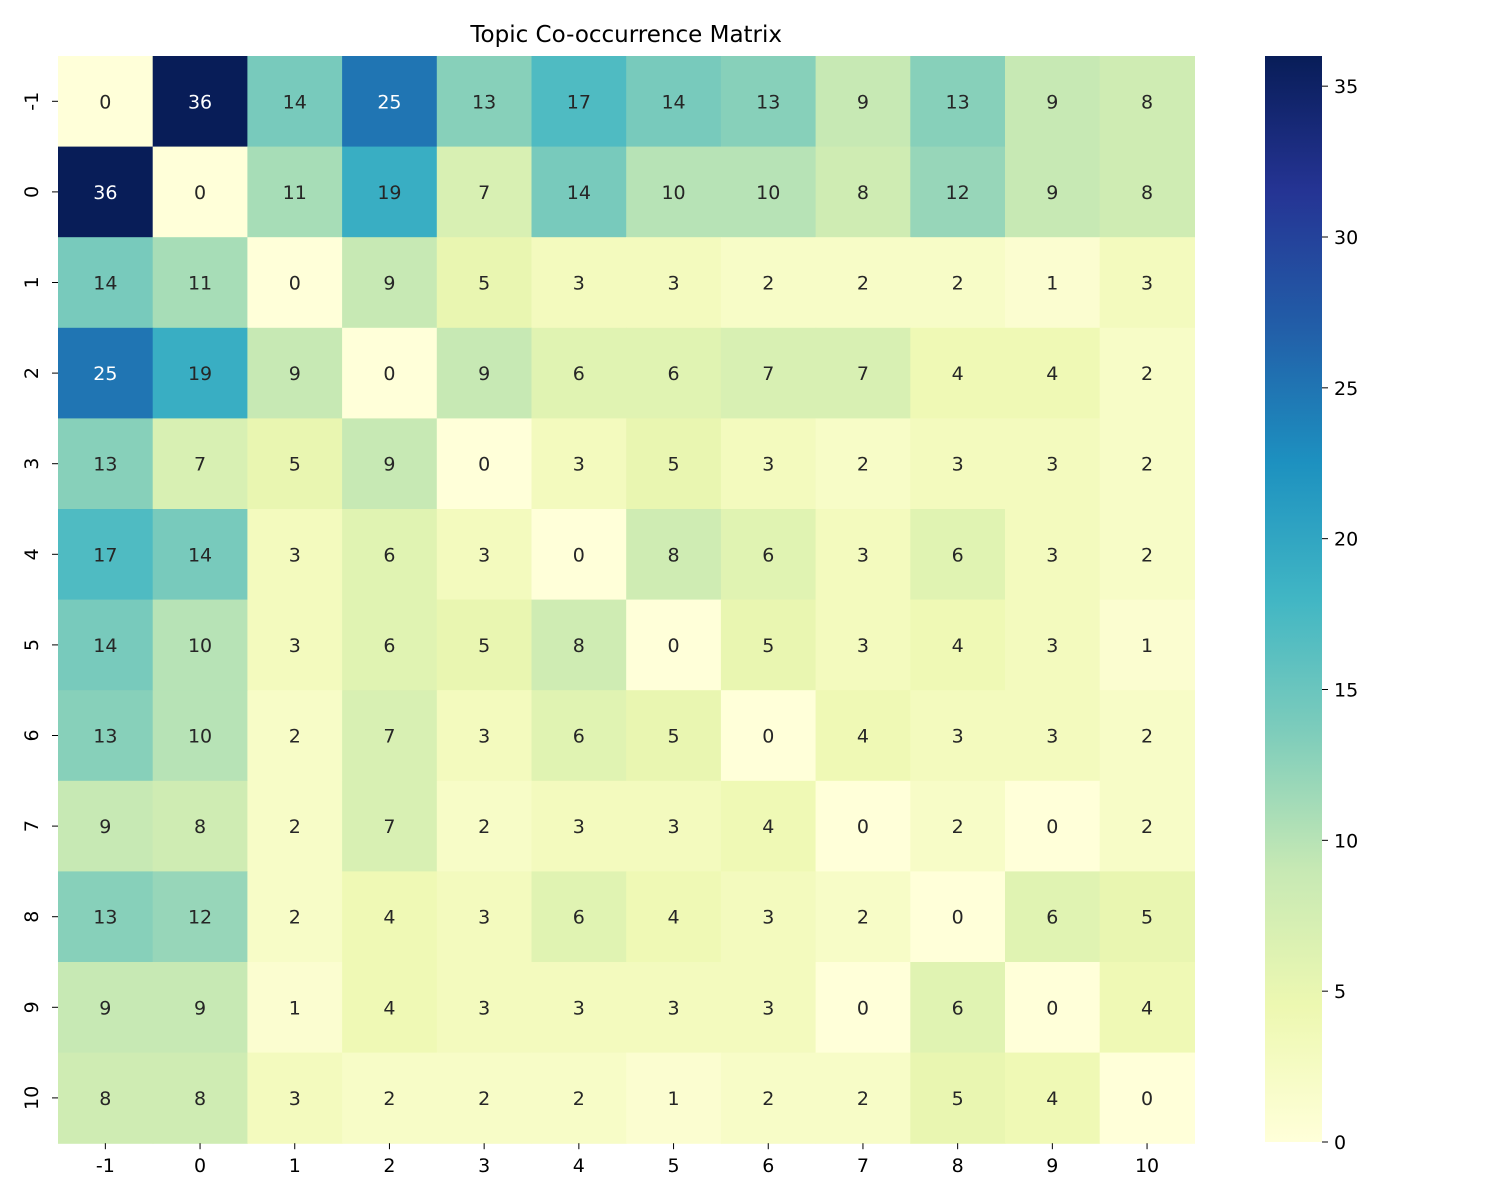  Describe the element at coordinates (200, 374) in the screenshot. I see `cell-value-label: 19` at that location.